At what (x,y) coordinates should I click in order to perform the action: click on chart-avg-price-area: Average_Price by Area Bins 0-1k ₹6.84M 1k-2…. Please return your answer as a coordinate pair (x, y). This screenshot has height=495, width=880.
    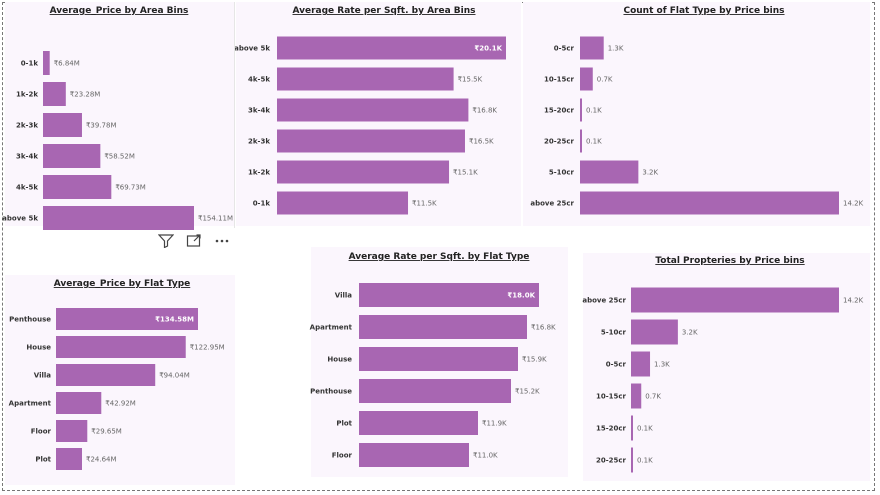
    Looking at the image, I should click on (117, 118).